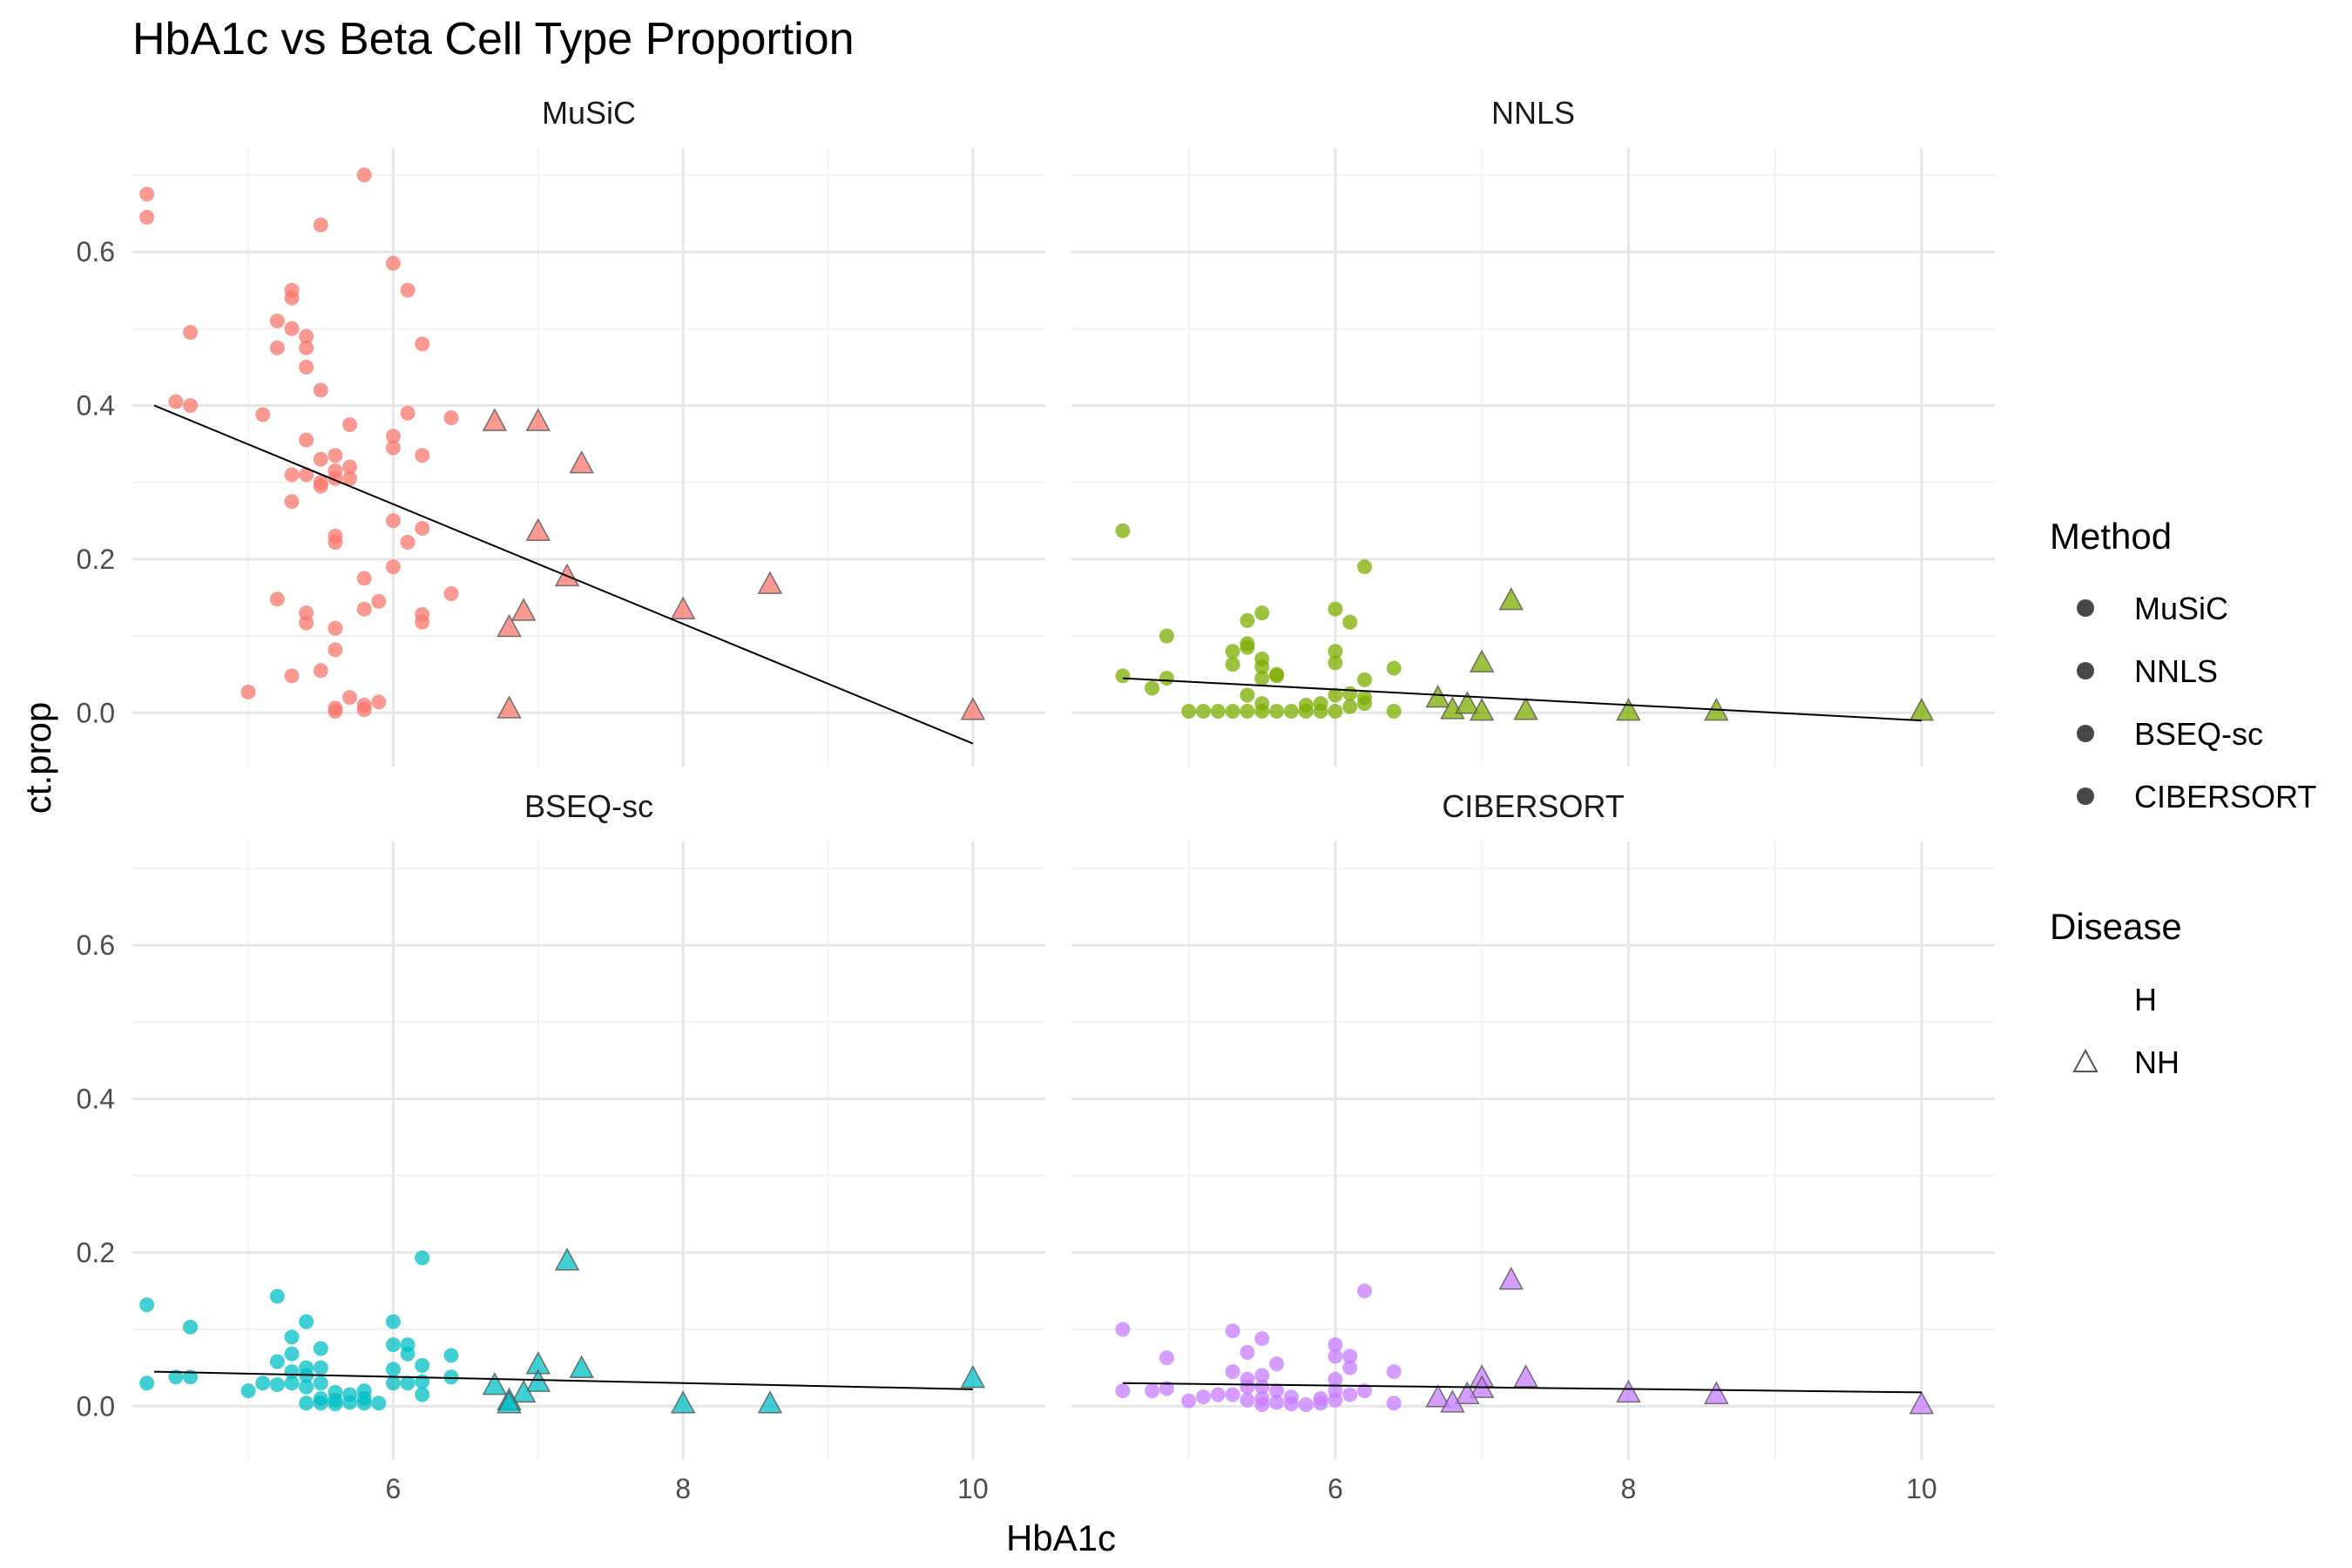  I want to click on legend-method-label: MuSiC, so click(2181, 608).